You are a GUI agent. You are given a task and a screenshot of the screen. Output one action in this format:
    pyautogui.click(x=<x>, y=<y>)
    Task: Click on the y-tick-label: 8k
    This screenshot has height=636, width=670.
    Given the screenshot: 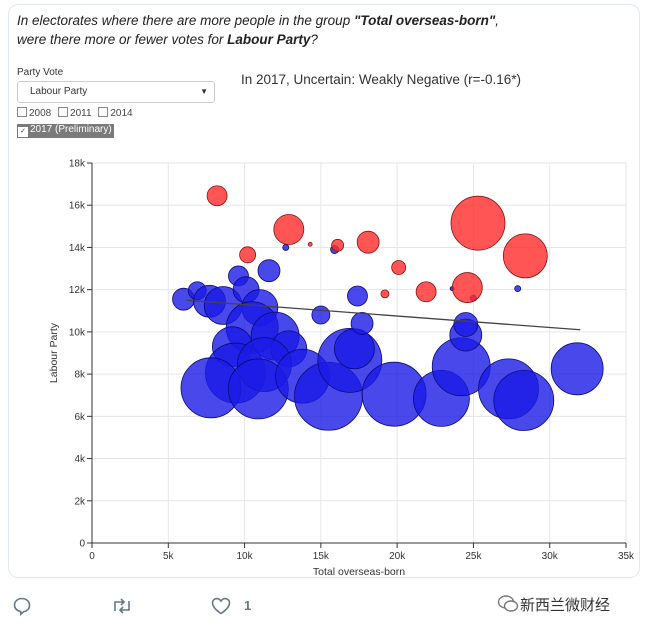 What is the action you would take?
    pyautogui.click(x=80, y=375)
    